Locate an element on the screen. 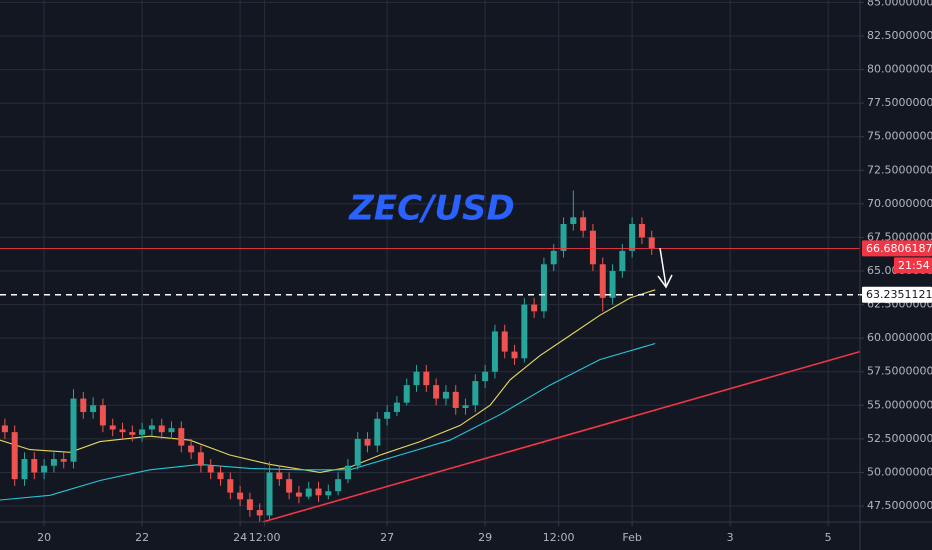 This screenshot has width=932, height=550. countdown-box is located at coordinates (913, 265).